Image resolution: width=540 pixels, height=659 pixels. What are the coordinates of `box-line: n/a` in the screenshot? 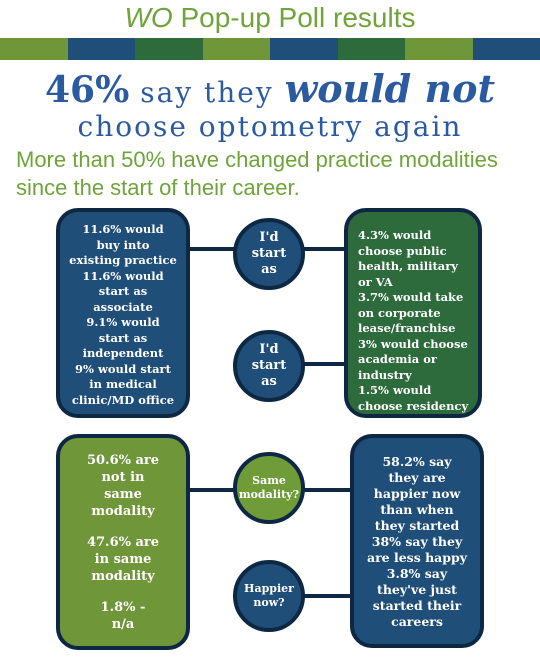 It's located at (123, 624).